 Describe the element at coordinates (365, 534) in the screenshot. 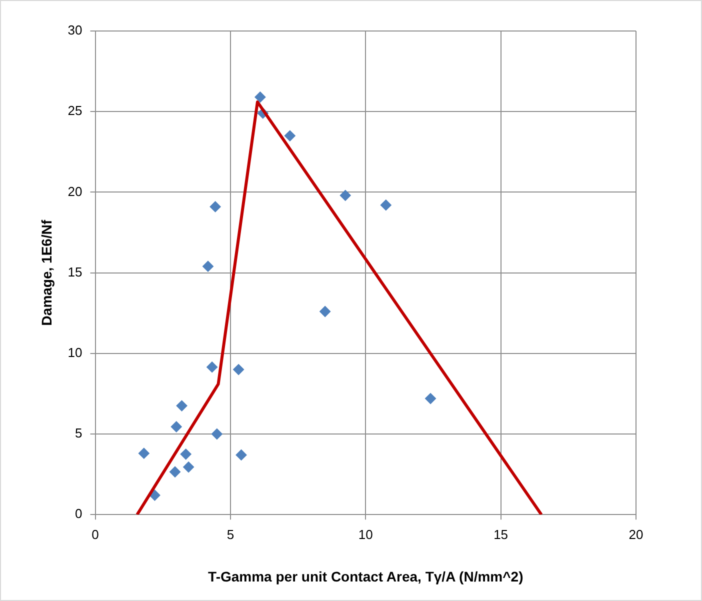

I see `x-tick-label: 10` at that location.